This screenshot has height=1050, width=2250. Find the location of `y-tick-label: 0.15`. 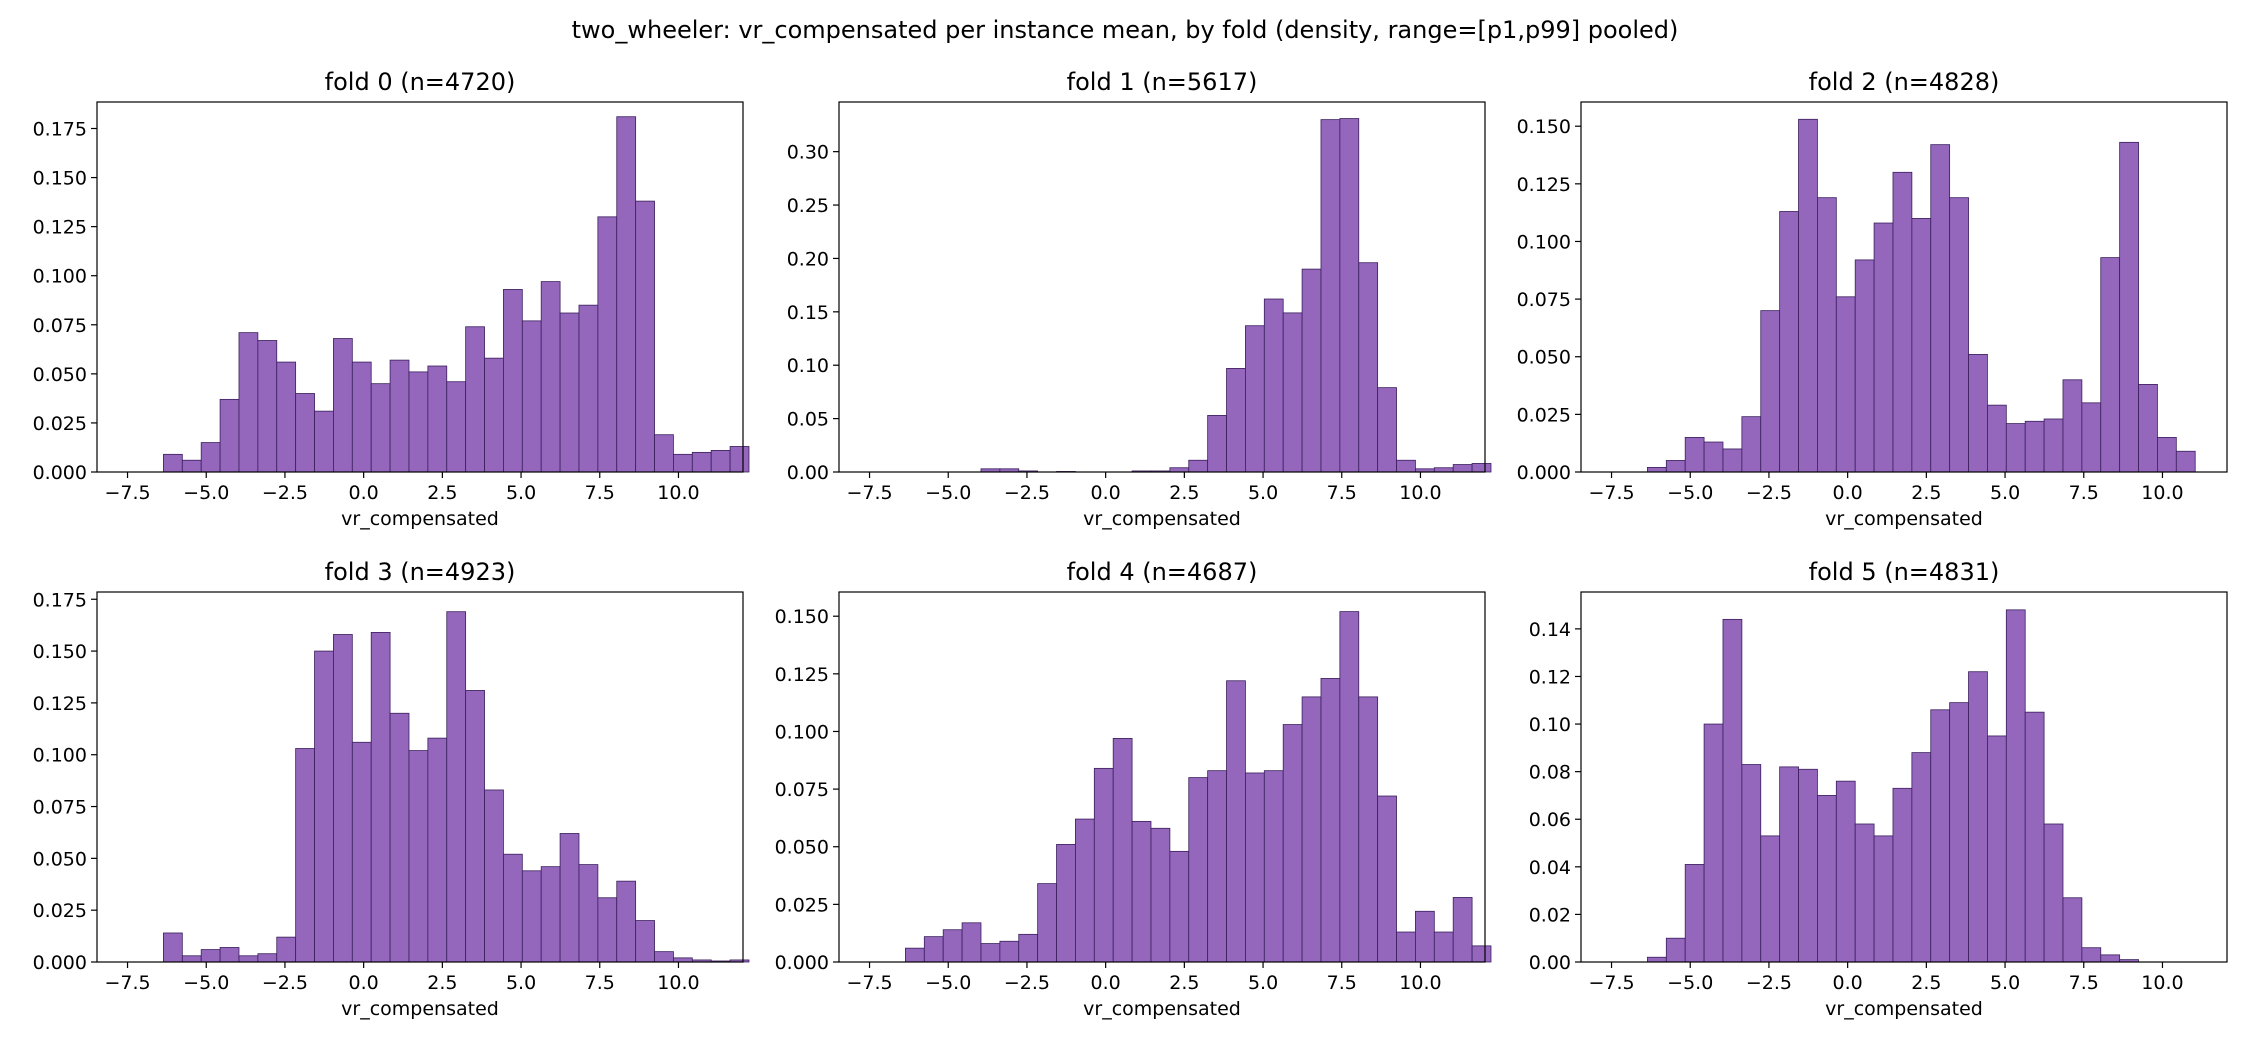

y-tick-label: 0.15 is located at coordinates (808, 313).